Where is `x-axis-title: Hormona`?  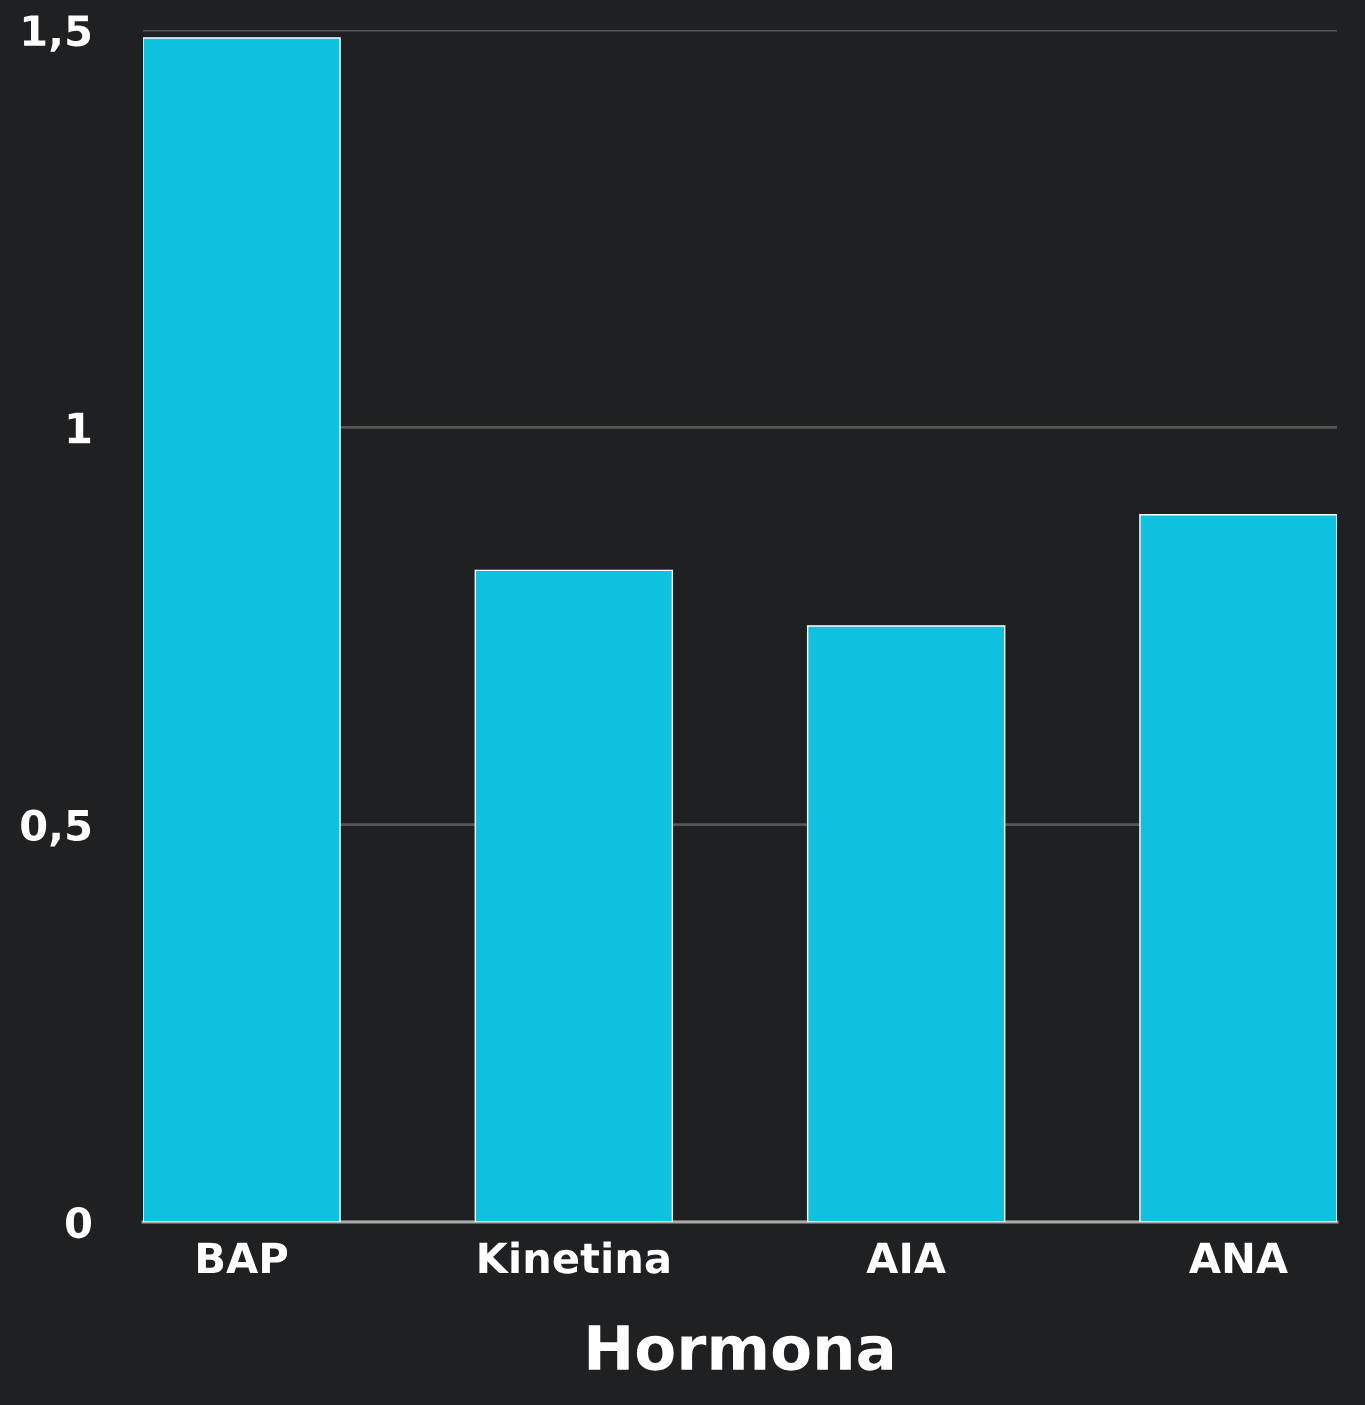
x-axis-title: Hormona is located at coordinates (740, 1348).